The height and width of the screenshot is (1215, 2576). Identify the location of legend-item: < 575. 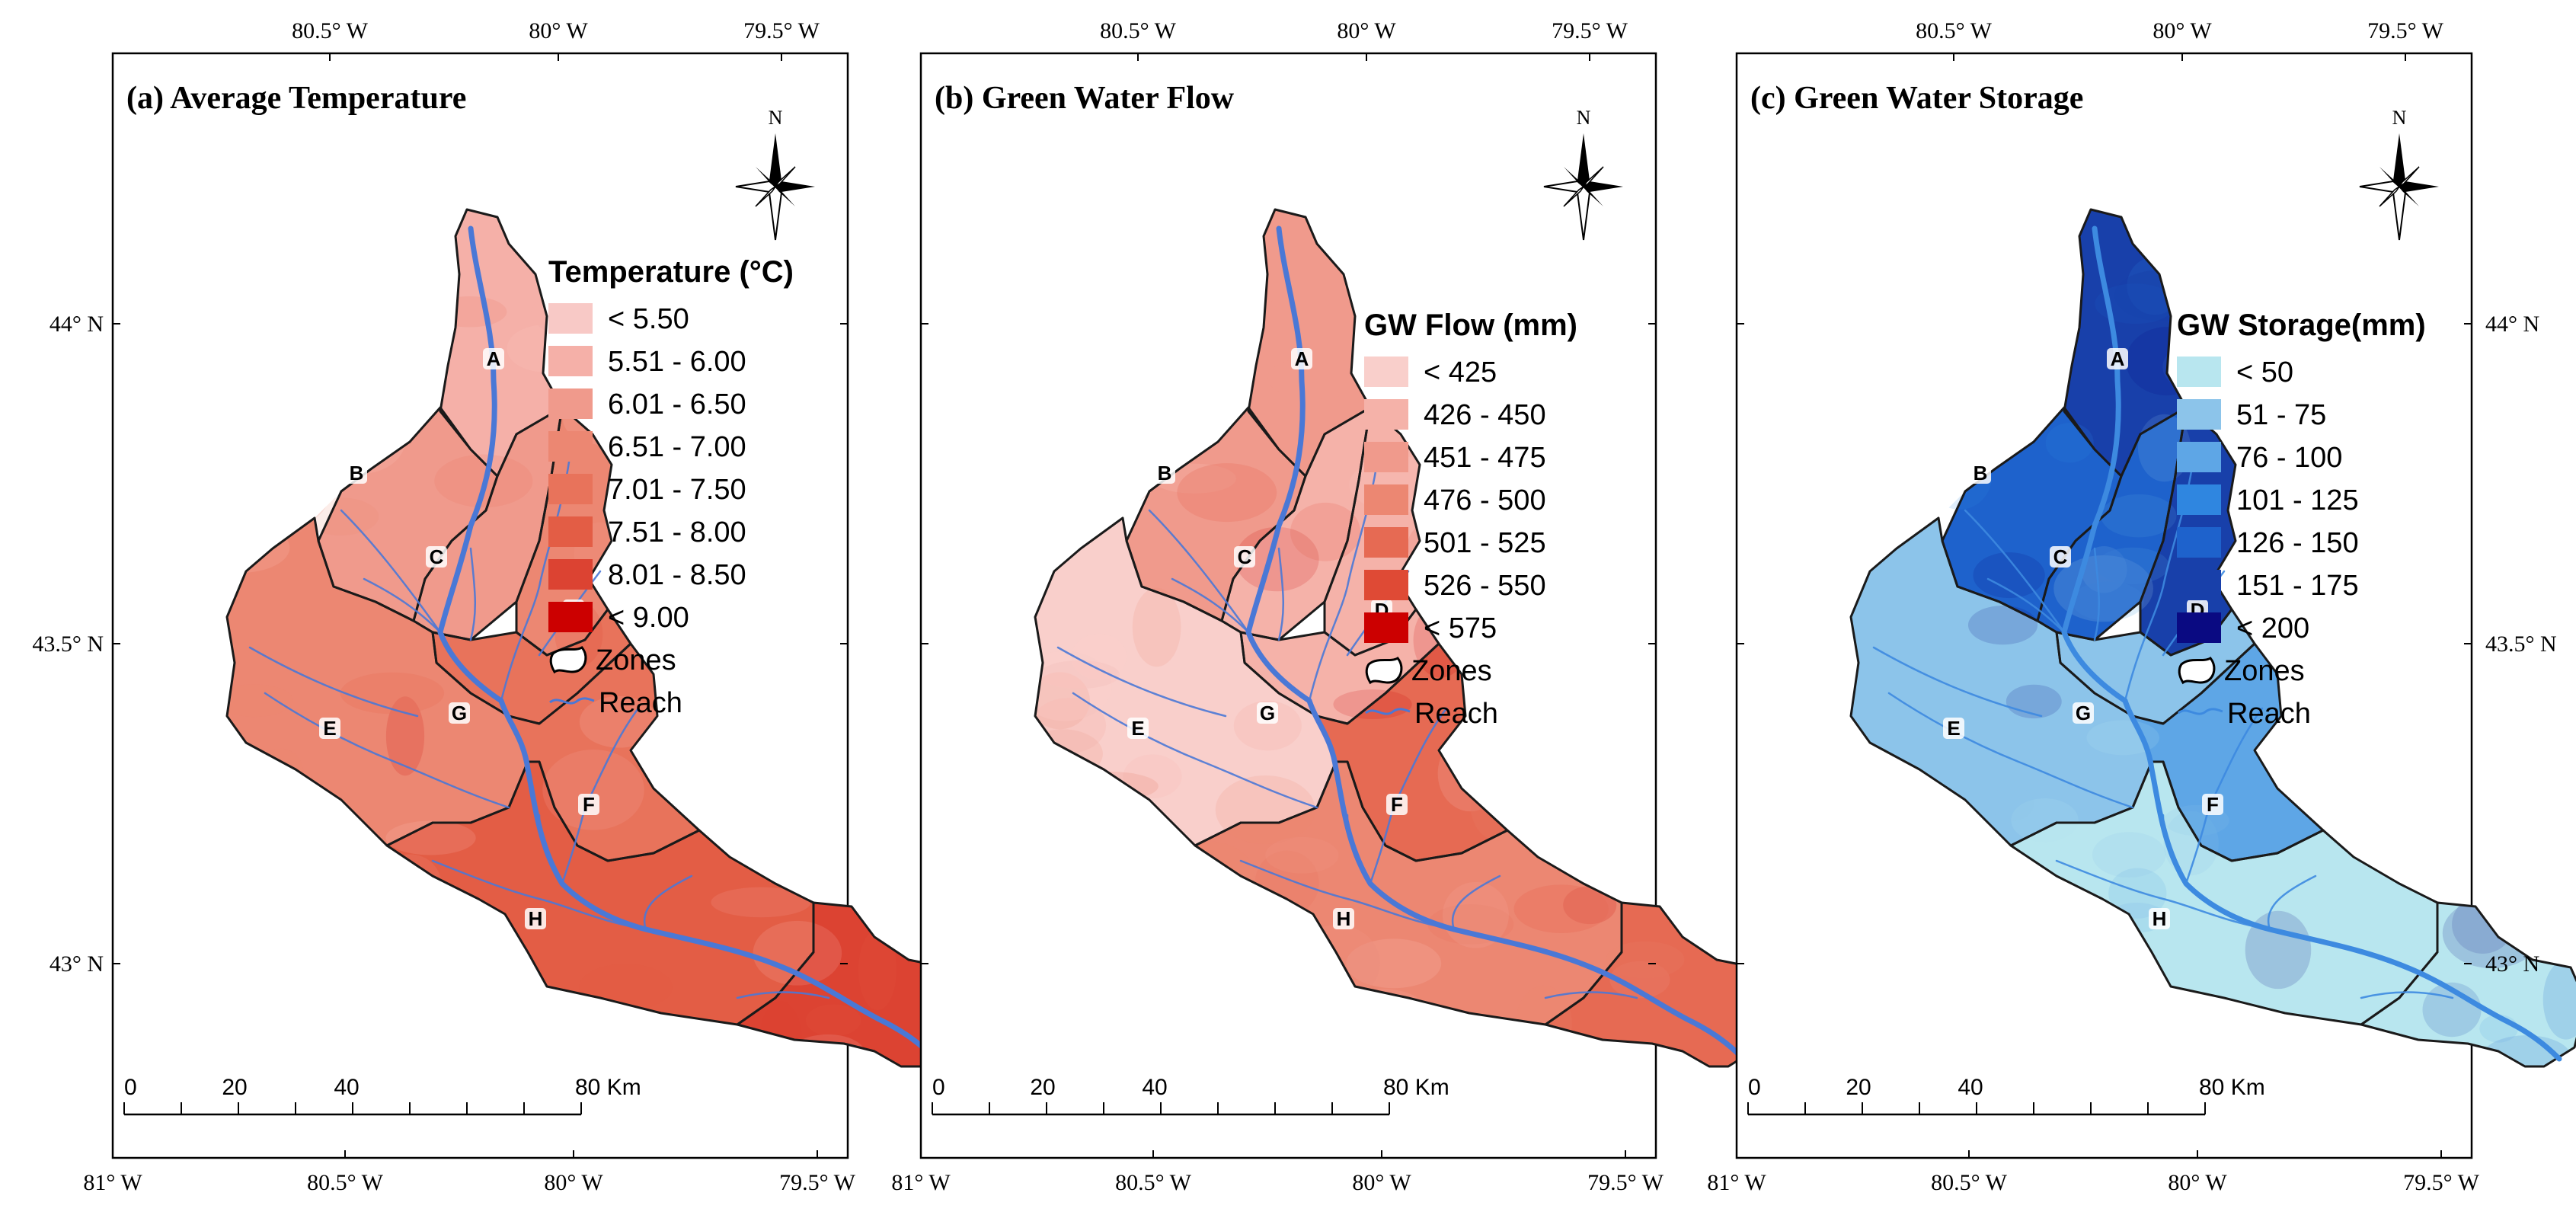
(1430, 628).